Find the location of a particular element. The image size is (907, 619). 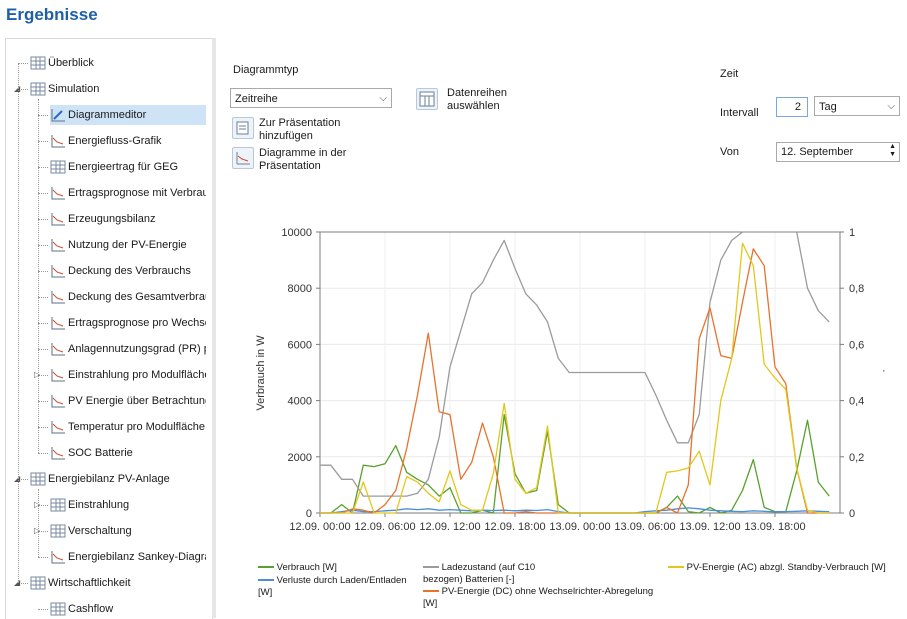

tree-item-label: Anlagennutzungsgrad (PR) pro is located at coordinates (137, 349).